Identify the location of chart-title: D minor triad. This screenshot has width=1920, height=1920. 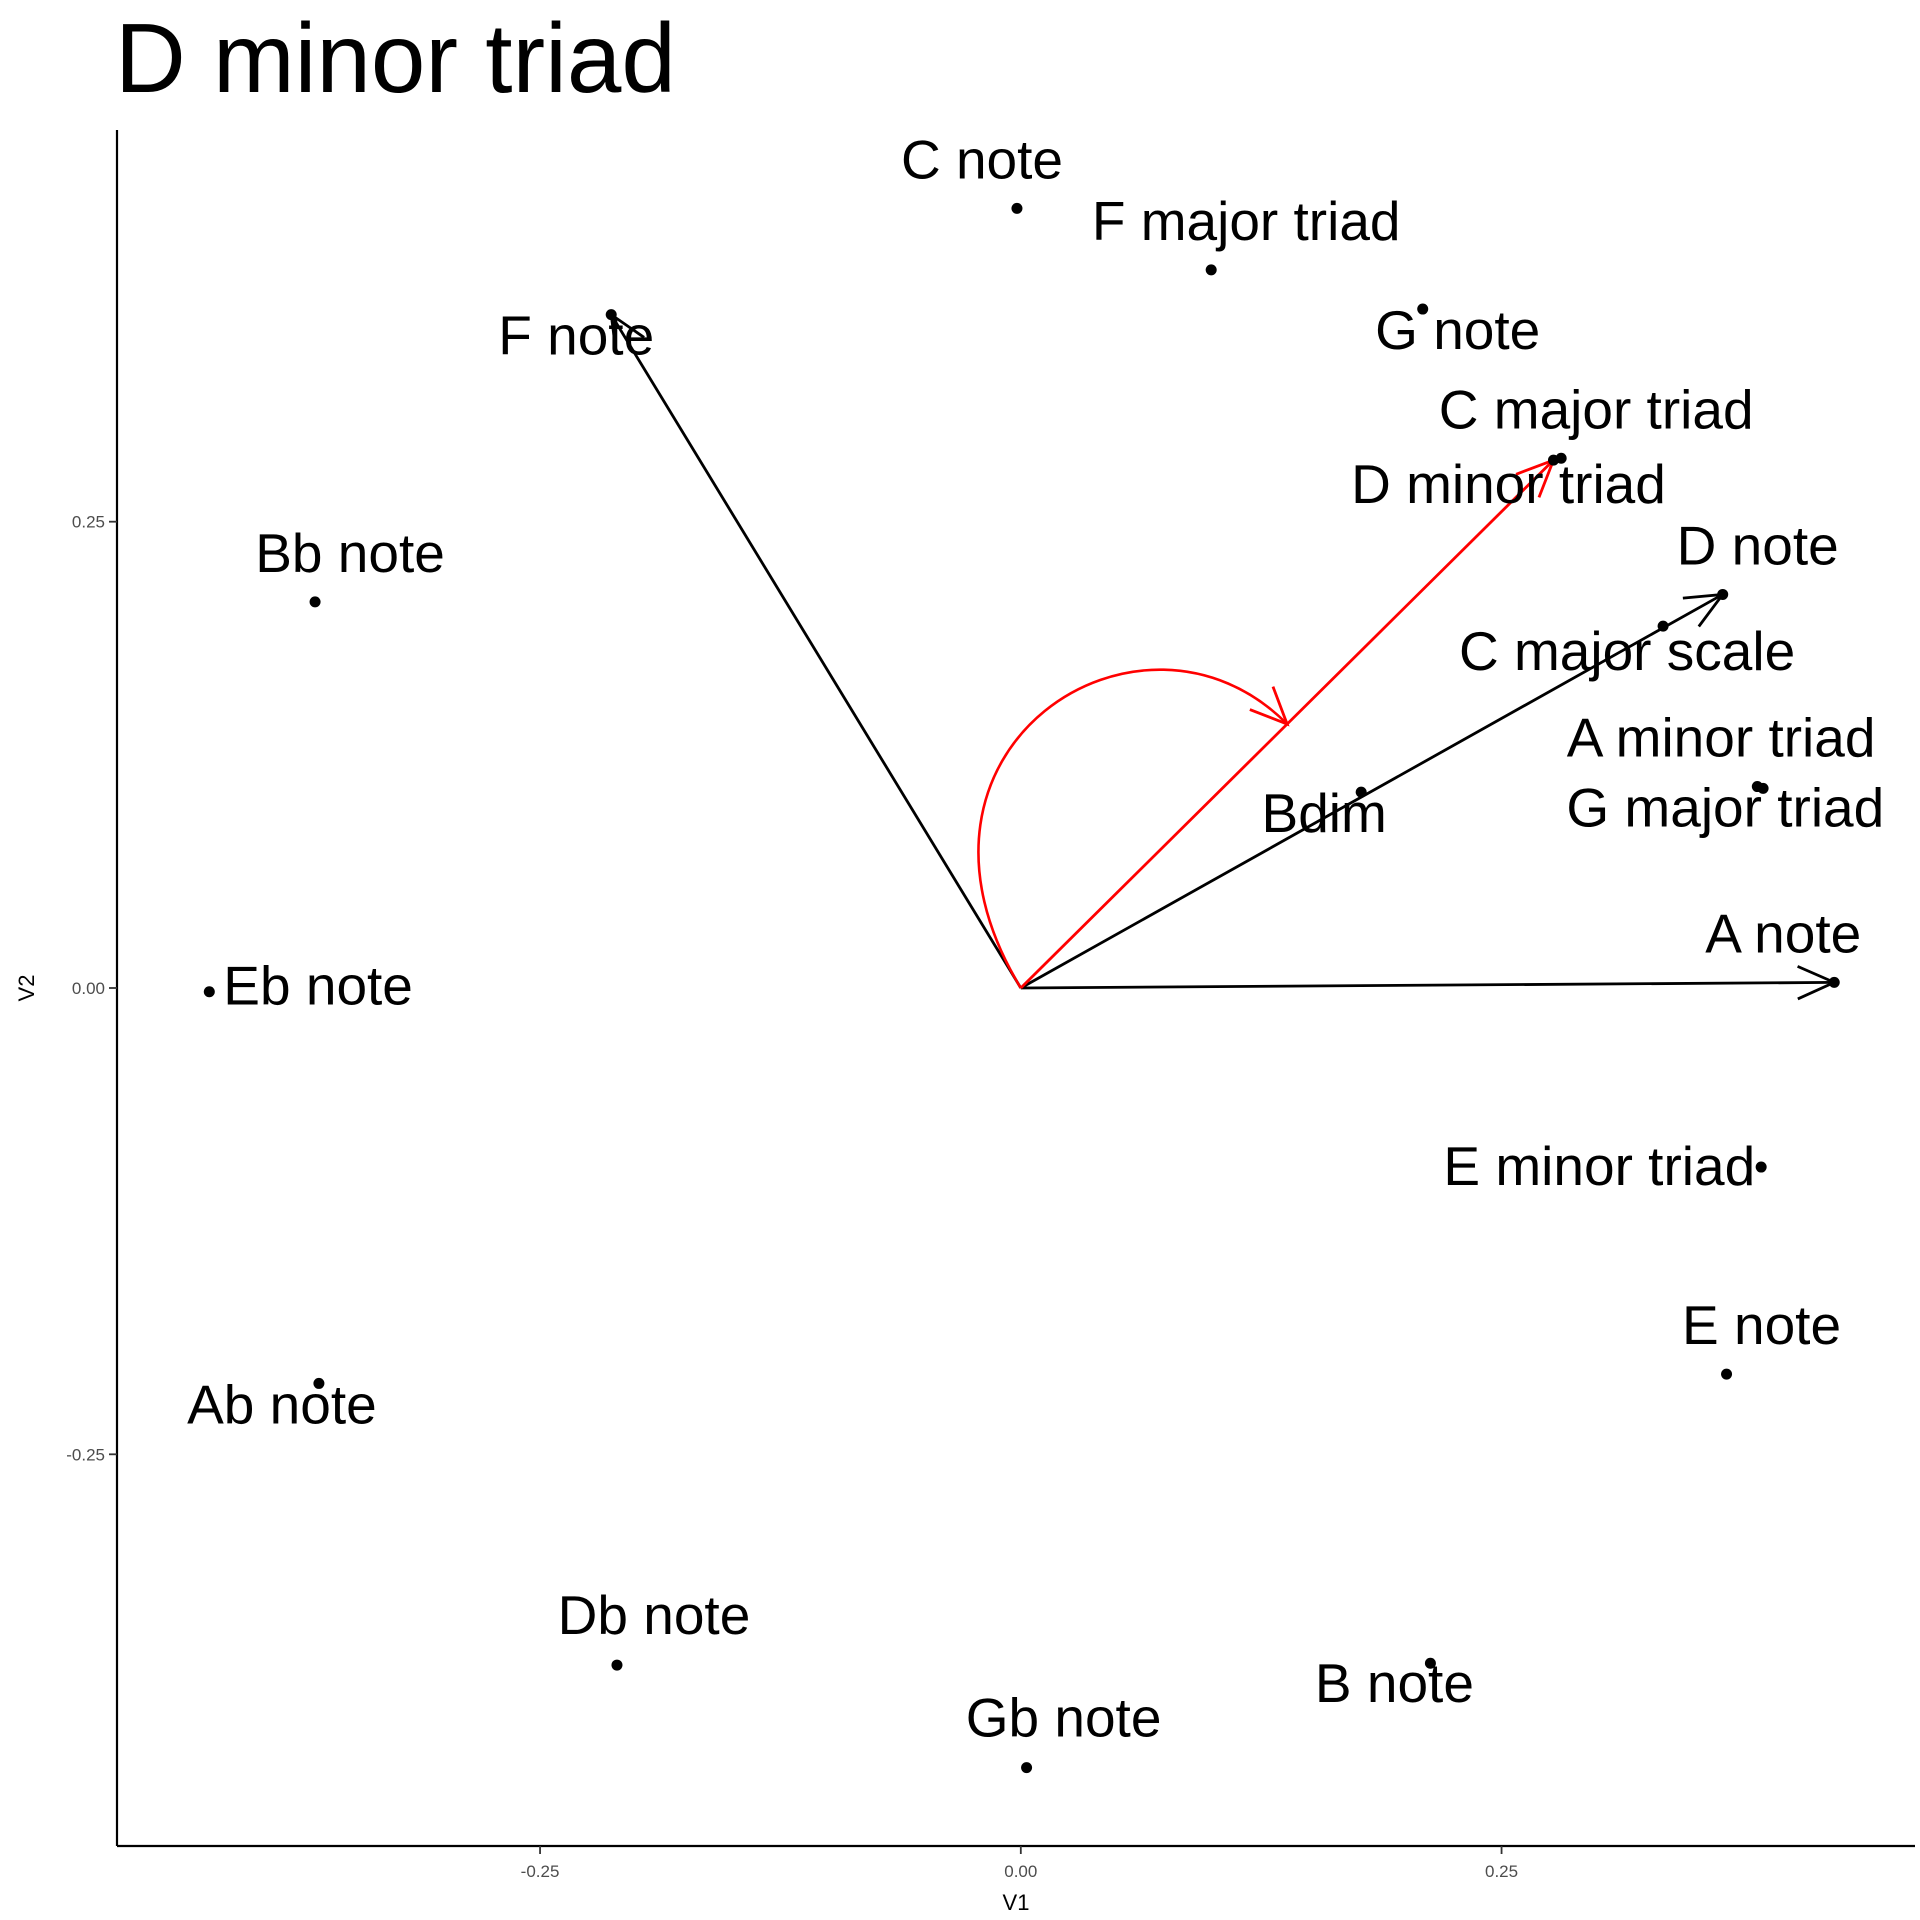
(395, 58).